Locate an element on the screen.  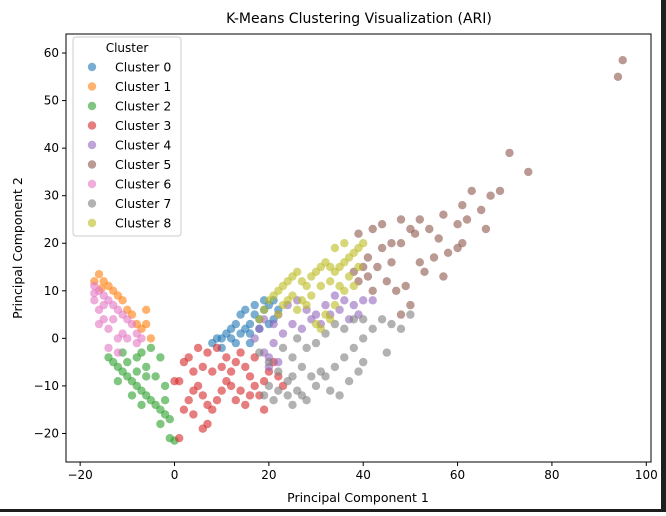
window-edge-bottom is located at coordinates (333, 510).